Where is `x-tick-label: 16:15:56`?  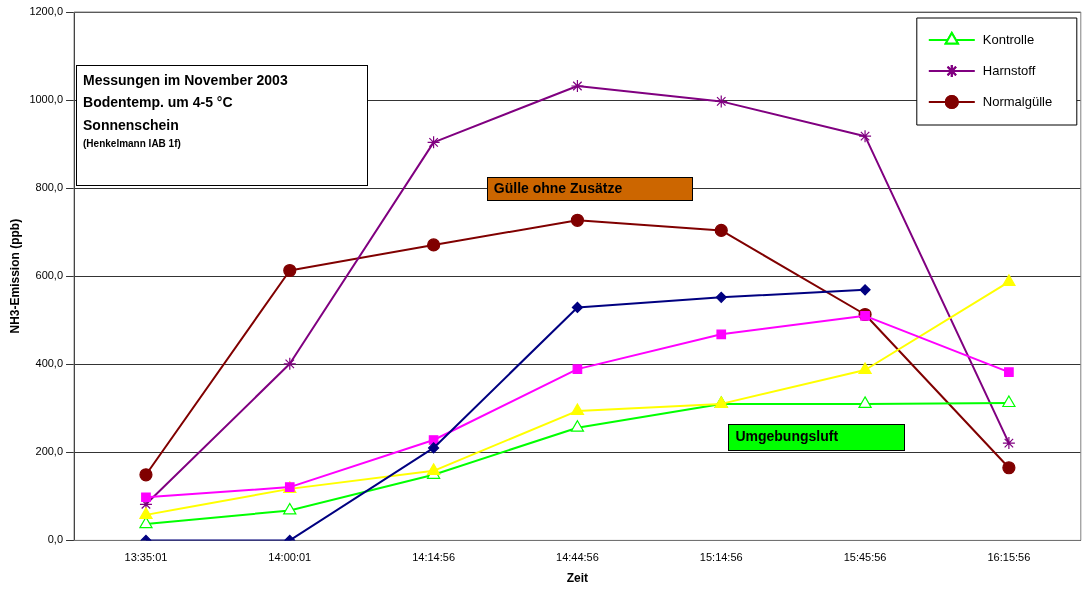 x-tick-label: 16:15:56 is located at coordinates (1009, 557).